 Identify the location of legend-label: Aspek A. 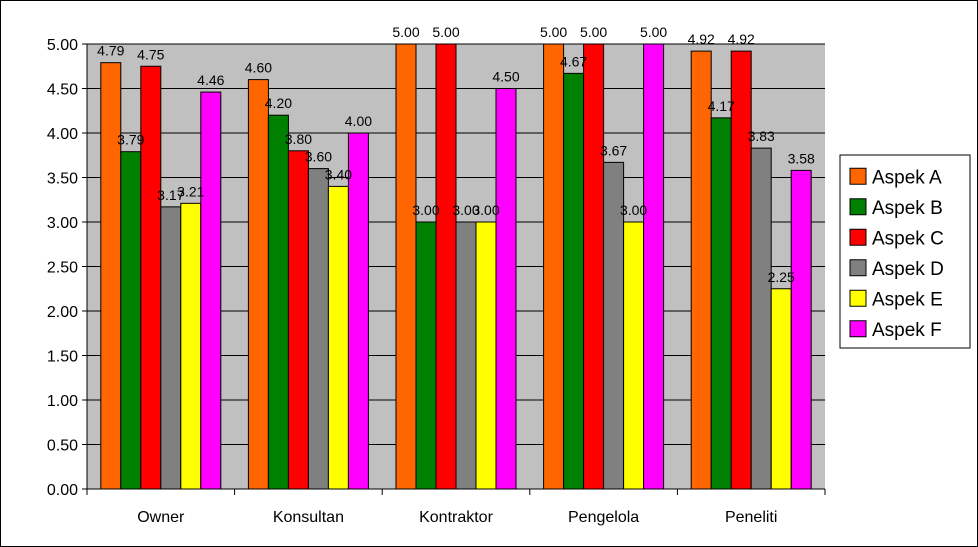
(907, 177).